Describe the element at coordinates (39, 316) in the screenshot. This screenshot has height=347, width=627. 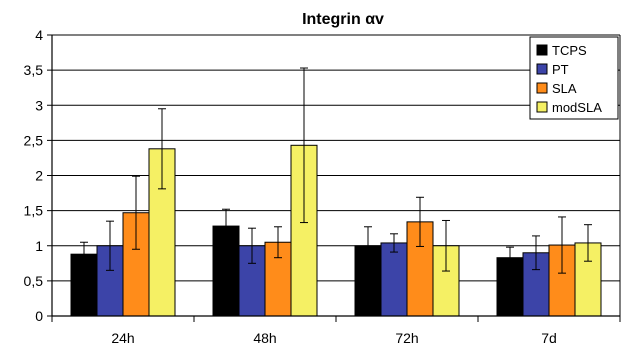
I see `y-tick-label: 0` at that location.